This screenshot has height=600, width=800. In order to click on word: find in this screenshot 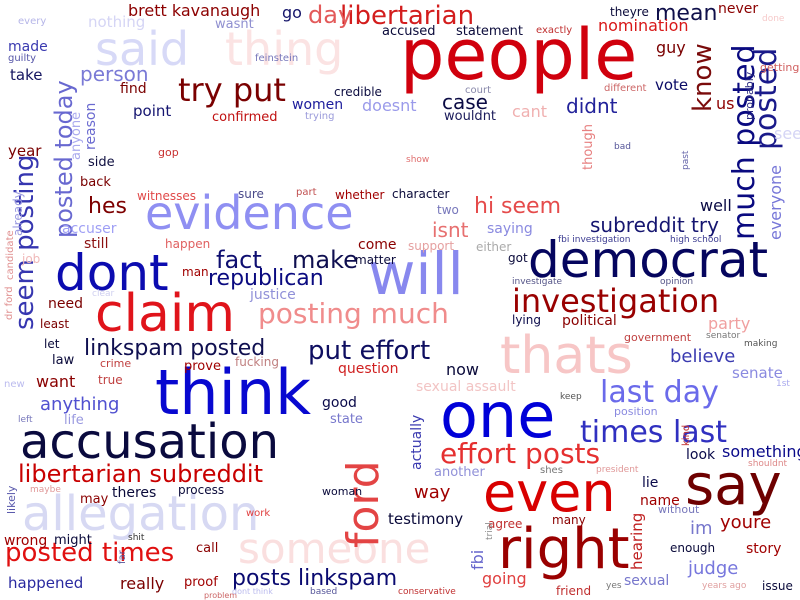, I will do `click(133, 89)`.